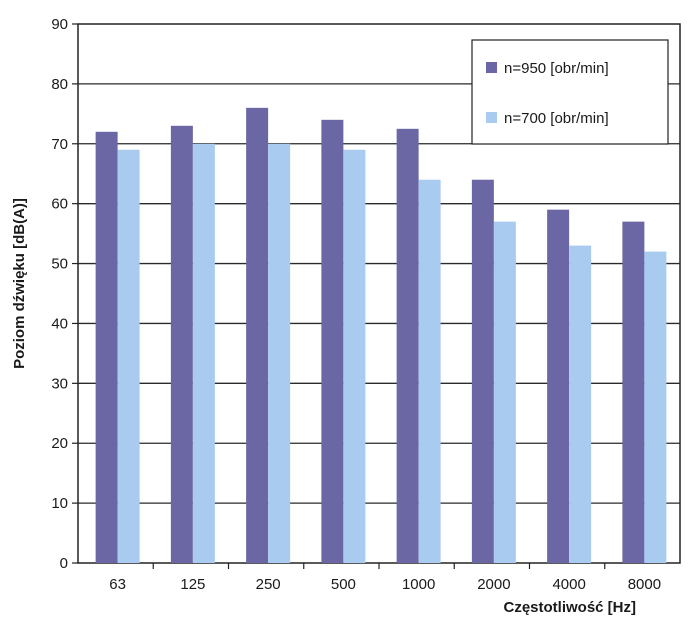  I want to click on legend: n=950 [obr/min] n=700 [obr/min], so click(570, 92).